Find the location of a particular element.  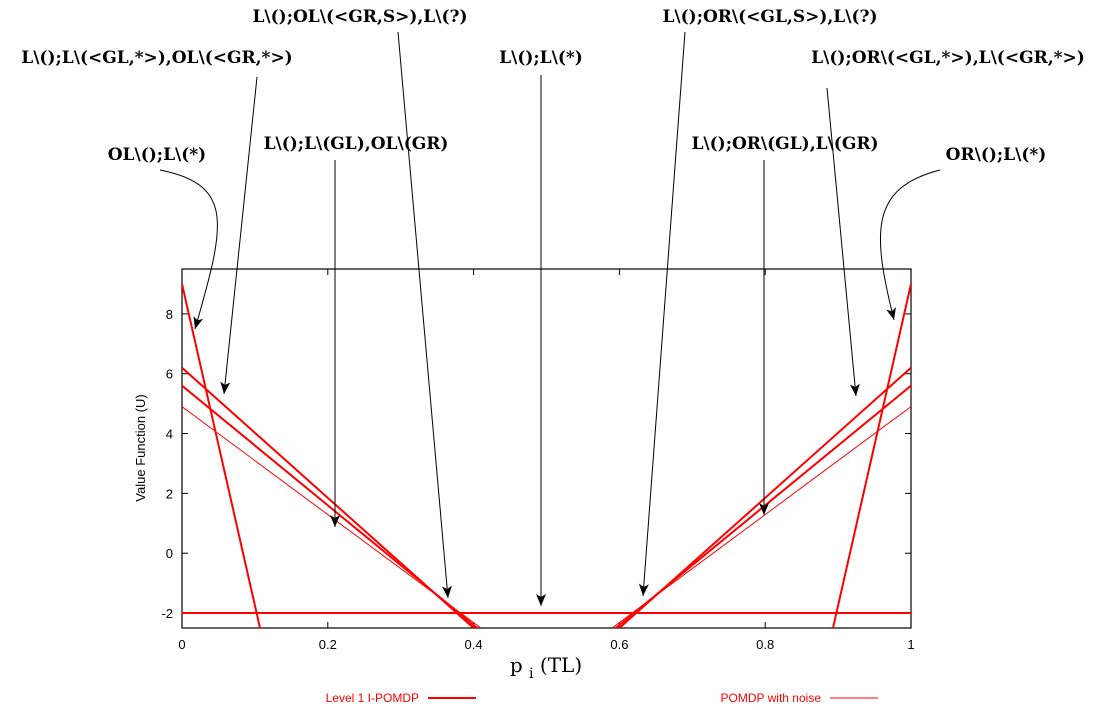

legend-entry-label: POMDP with noise is located at coordinates (771, 698).